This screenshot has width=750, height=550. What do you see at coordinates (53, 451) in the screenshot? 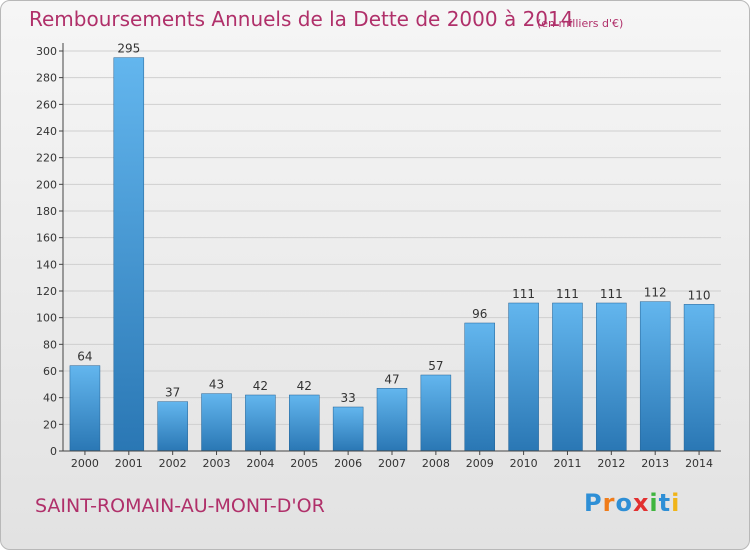
I see `y-tick-label: 0` at bounding box center [53, 451].